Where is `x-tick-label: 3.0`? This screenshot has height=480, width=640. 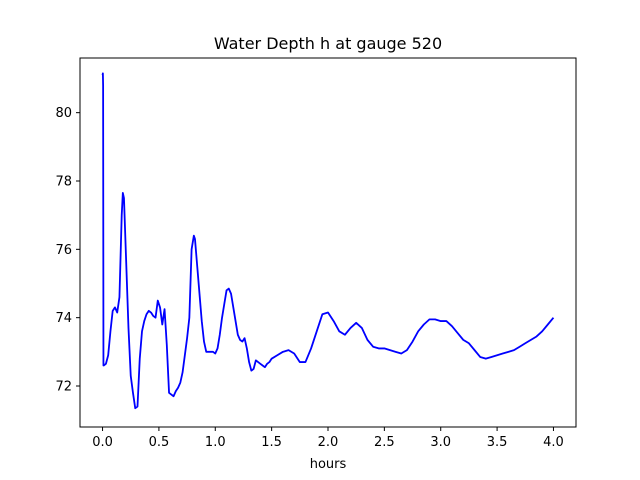
x-tick-label: 3.0 is located at coordinates (440, 442).